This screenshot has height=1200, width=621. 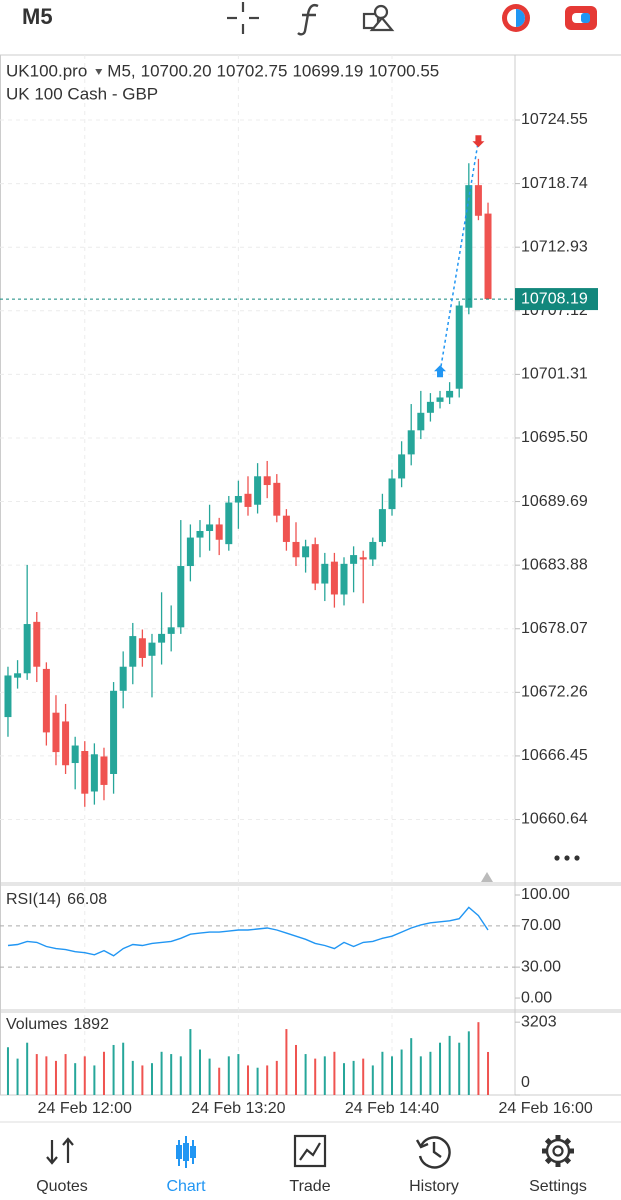 What do you see at coordinates (99, 72) in the screenshot?
I see `symbol-dropdown-icon` at bounding box center [99, 72].